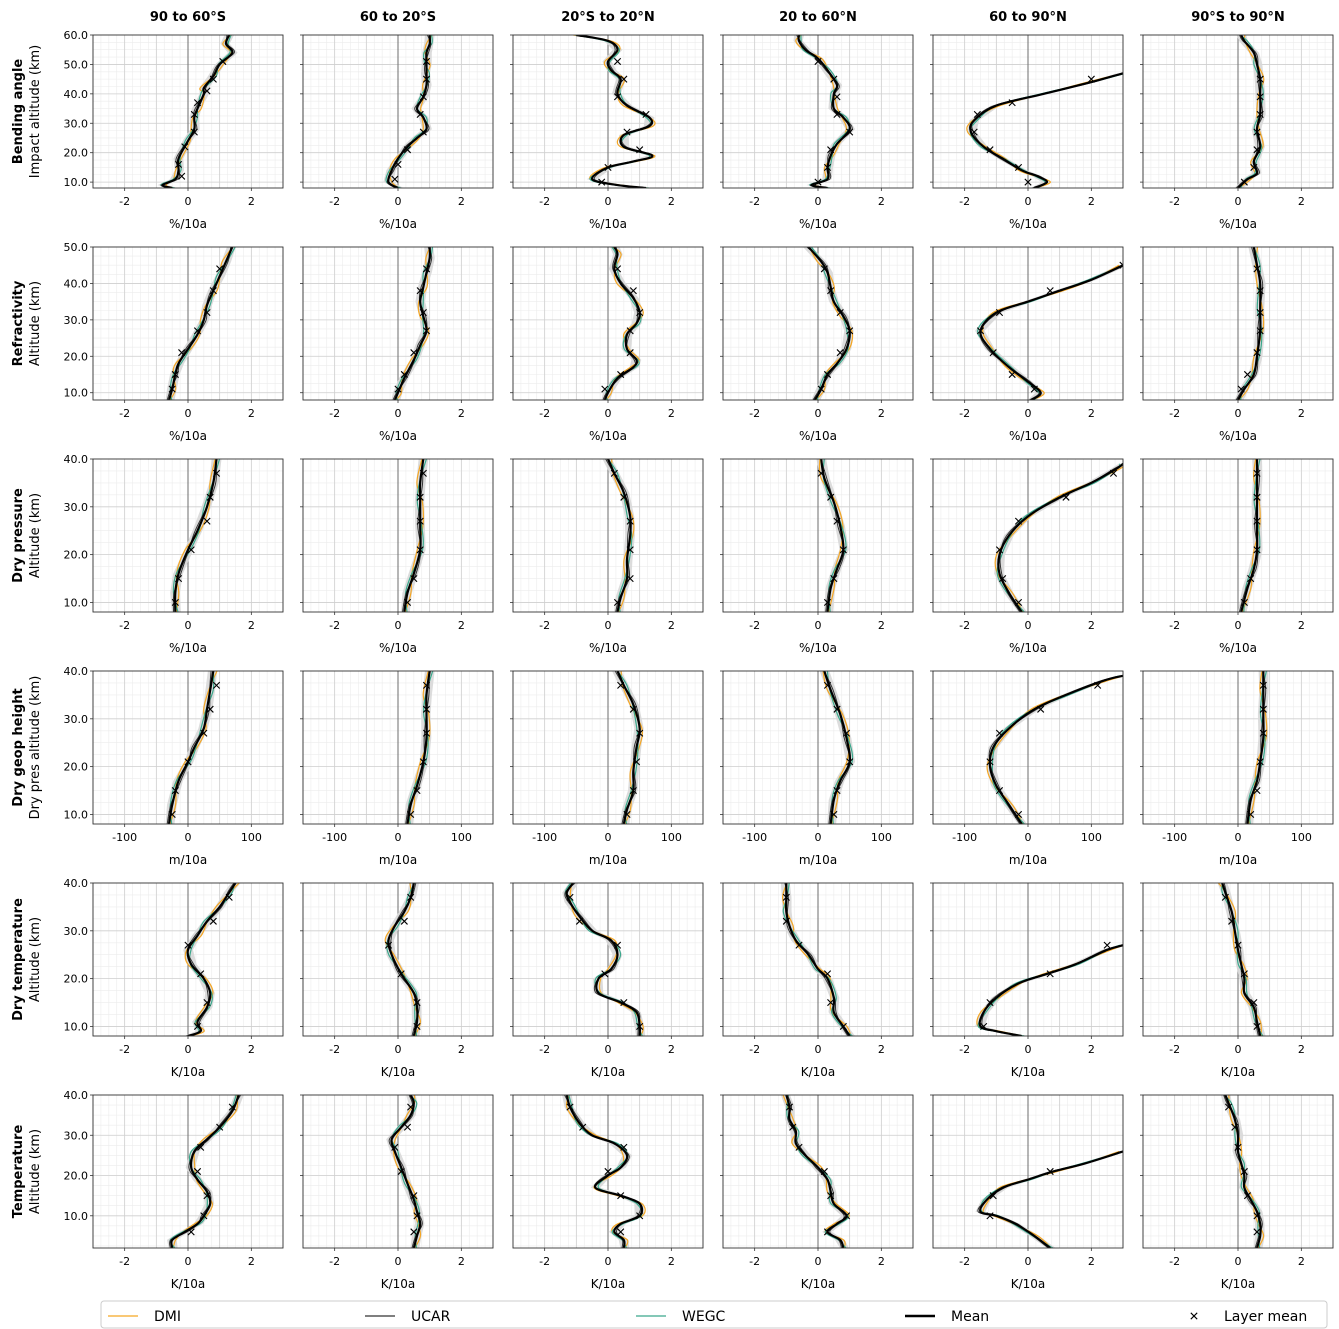 The image size is (1339, 1329). I want to click on legend-swatch, so click(1194, 1316).